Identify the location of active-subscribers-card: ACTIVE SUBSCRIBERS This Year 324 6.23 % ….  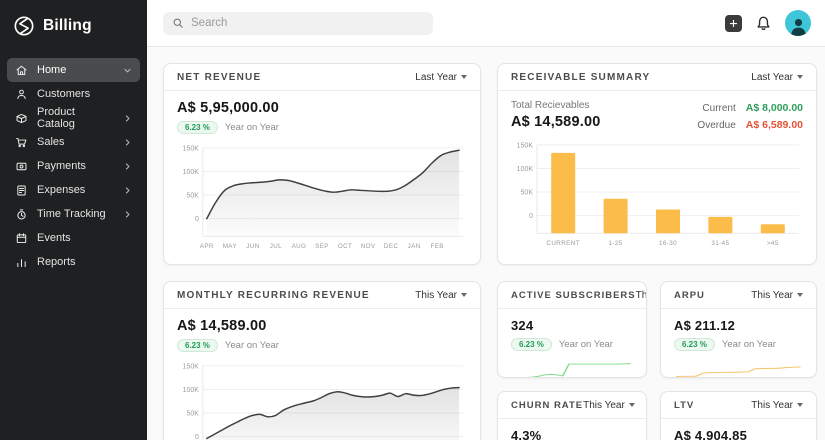
(572, 329).